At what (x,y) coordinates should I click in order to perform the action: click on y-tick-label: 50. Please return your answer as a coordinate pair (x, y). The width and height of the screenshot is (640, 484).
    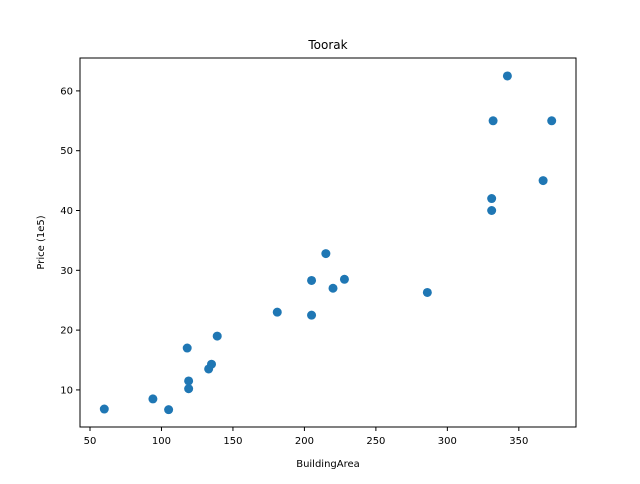
    Looking at the image, I should click on (66, 151).